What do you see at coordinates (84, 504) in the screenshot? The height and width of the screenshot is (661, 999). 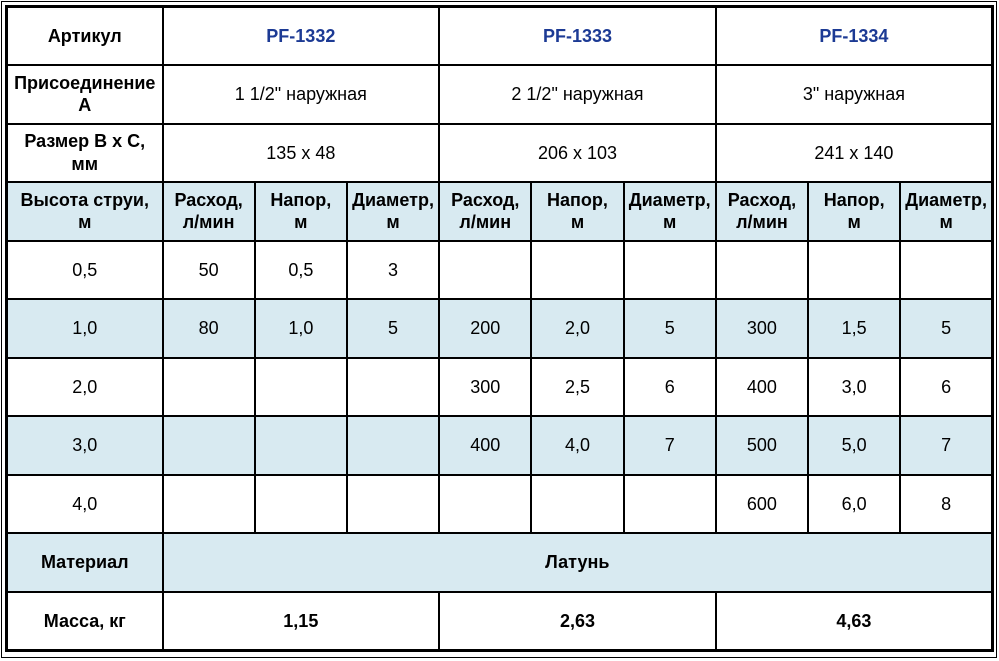 I see `jet-height-value: 4,0` at bounding box center [84, 504].